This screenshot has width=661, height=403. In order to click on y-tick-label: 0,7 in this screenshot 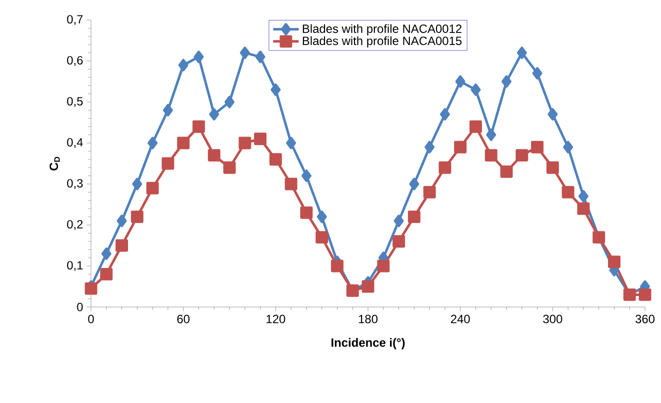, I will do `click(75, 20)`.